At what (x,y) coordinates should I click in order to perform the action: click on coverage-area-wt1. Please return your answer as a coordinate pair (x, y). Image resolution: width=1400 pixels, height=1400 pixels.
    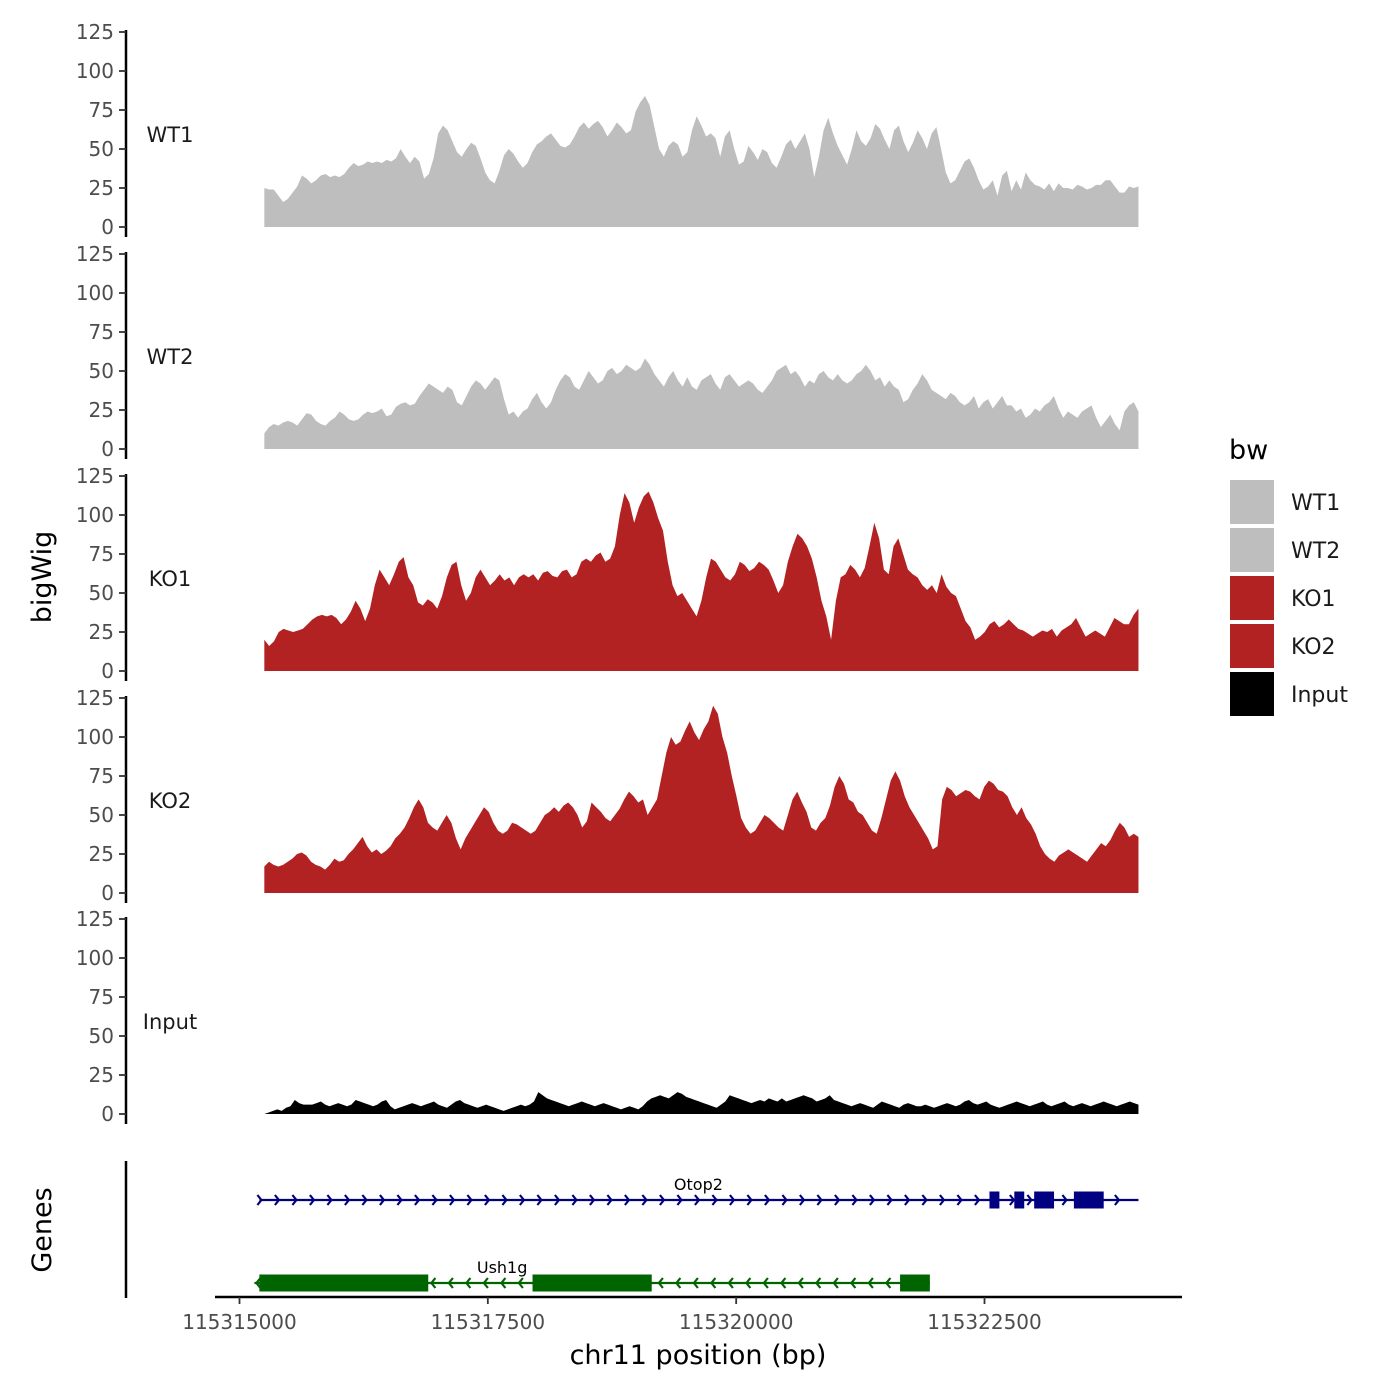
    Looking at the image, I should click on (701, 161).